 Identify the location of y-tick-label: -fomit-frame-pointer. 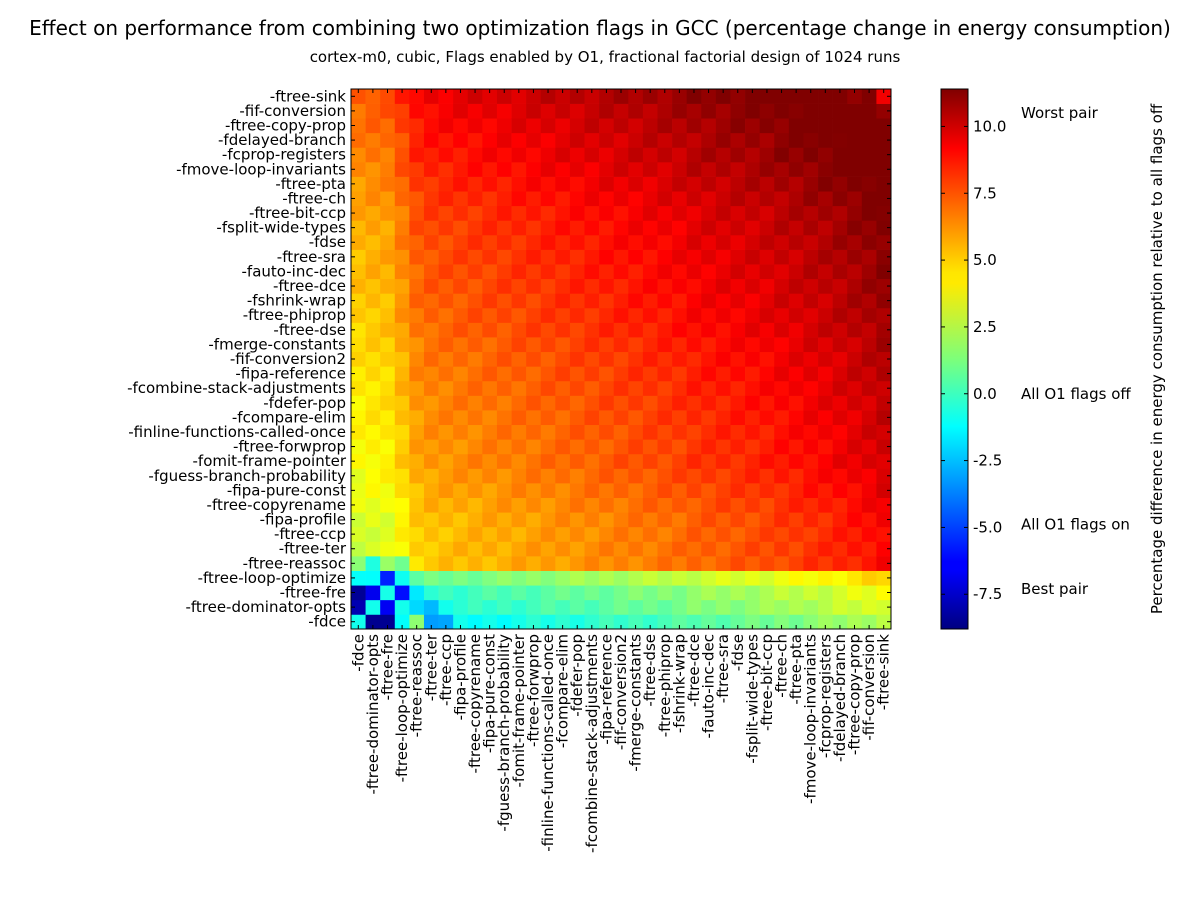
(270, 461).